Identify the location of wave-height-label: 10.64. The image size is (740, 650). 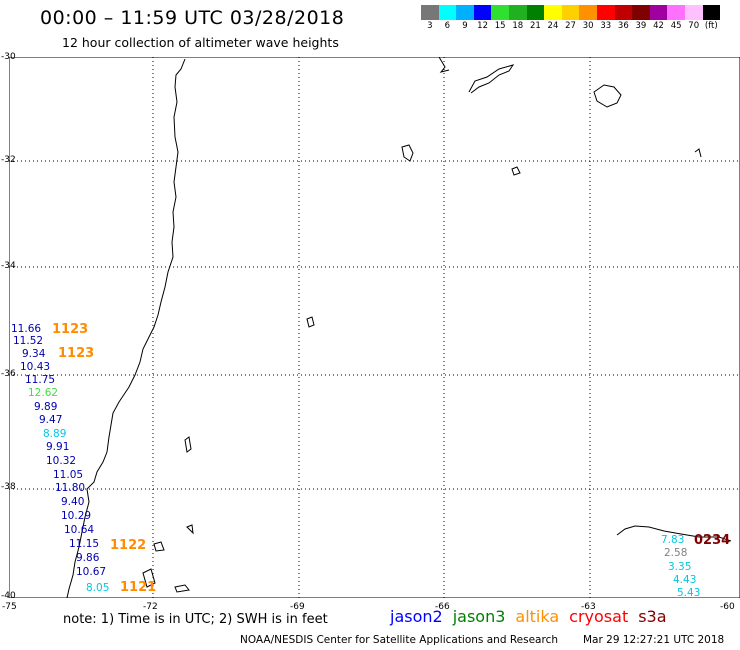
(79, 530).